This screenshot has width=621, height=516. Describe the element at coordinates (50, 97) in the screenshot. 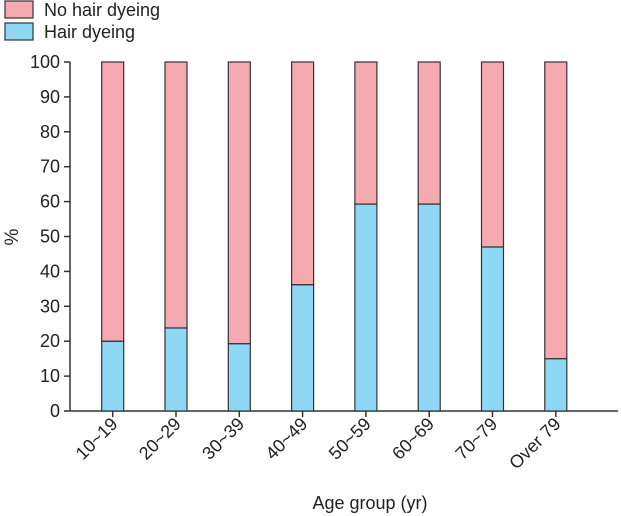

I see `y-tick-label: 90` at that location.